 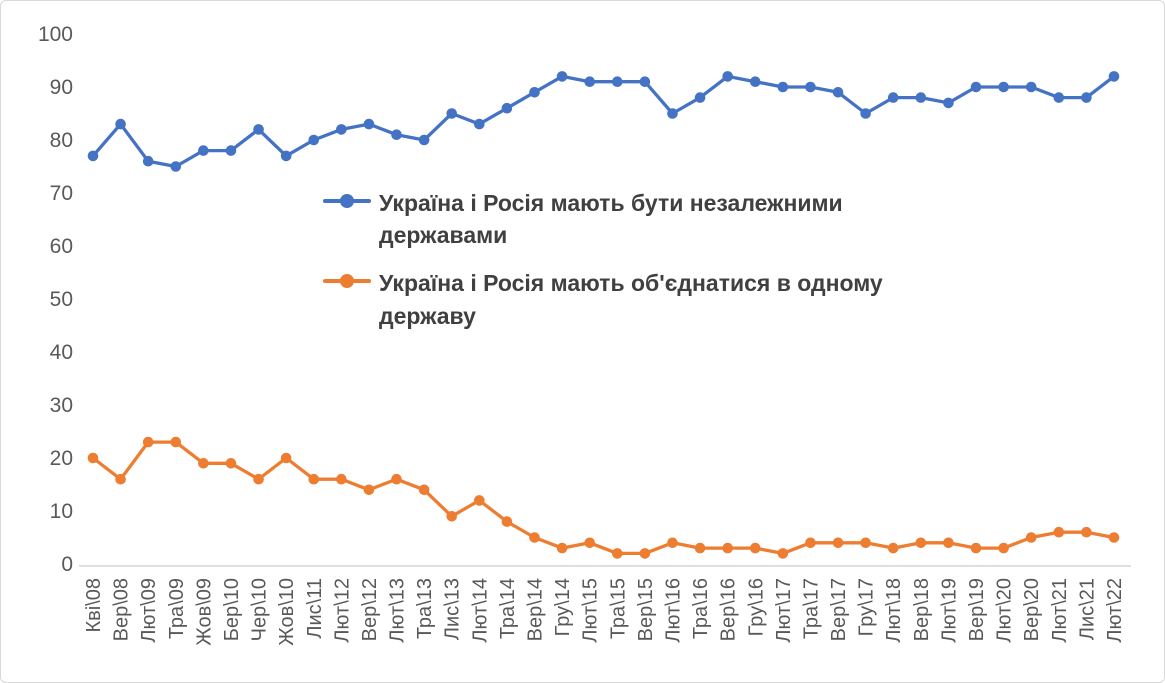 I want to click on x-tick-label: Вер\14, so click(x=536, y=609).